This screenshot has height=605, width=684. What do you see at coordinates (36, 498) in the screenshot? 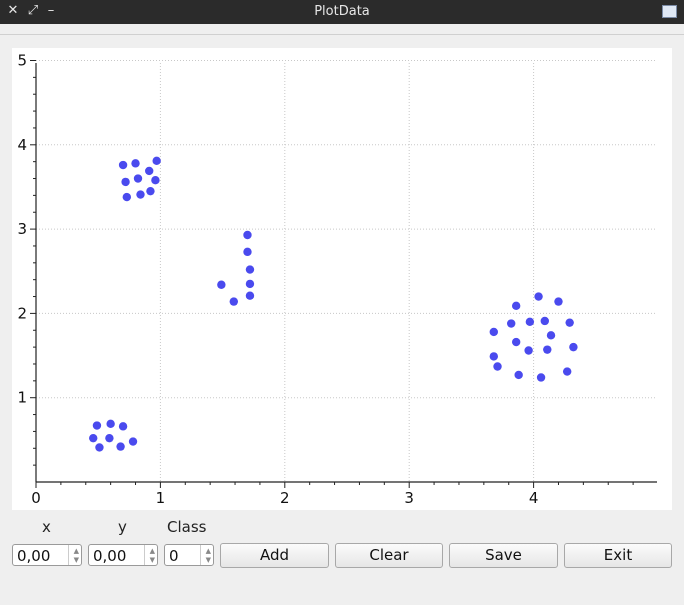
I see `x-tick-label: 0` at bounding box center [36, 498].